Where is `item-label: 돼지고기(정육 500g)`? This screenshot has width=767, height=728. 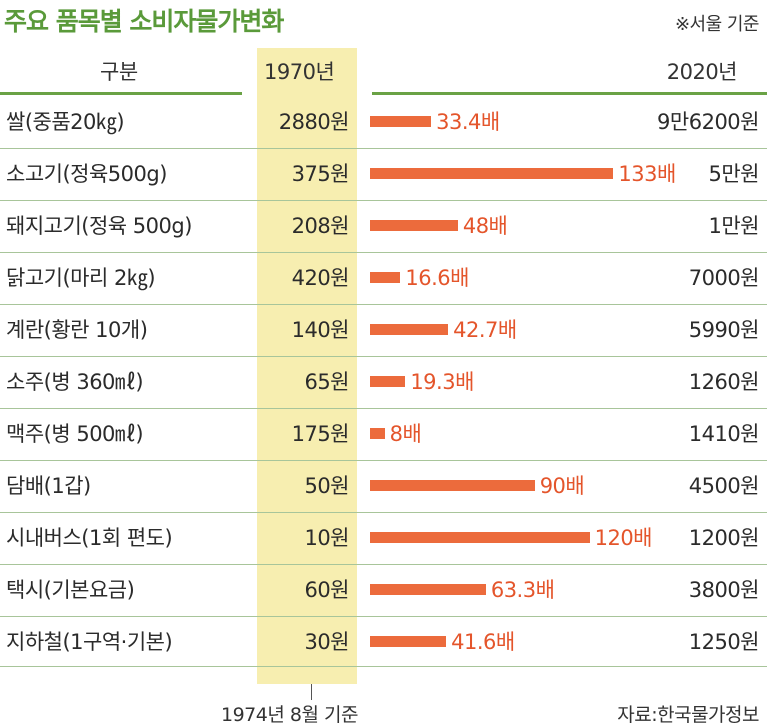 item-label: 돼지고기(정육 500g) is located at coordinates (99, 226).